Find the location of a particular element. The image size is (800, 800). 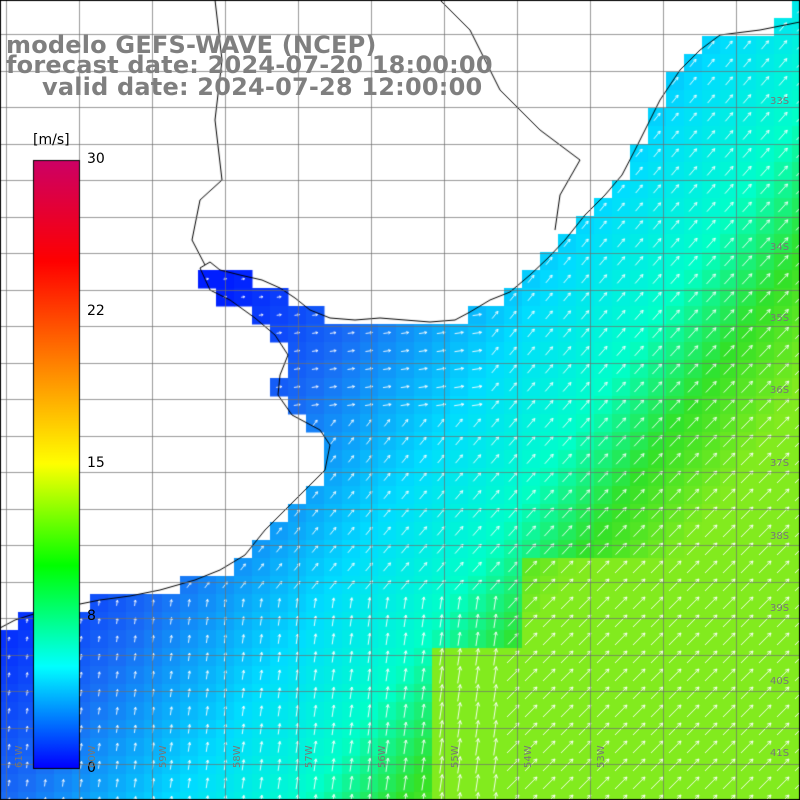

lon-label-57w: 57W is located at coordinates (309, 756).